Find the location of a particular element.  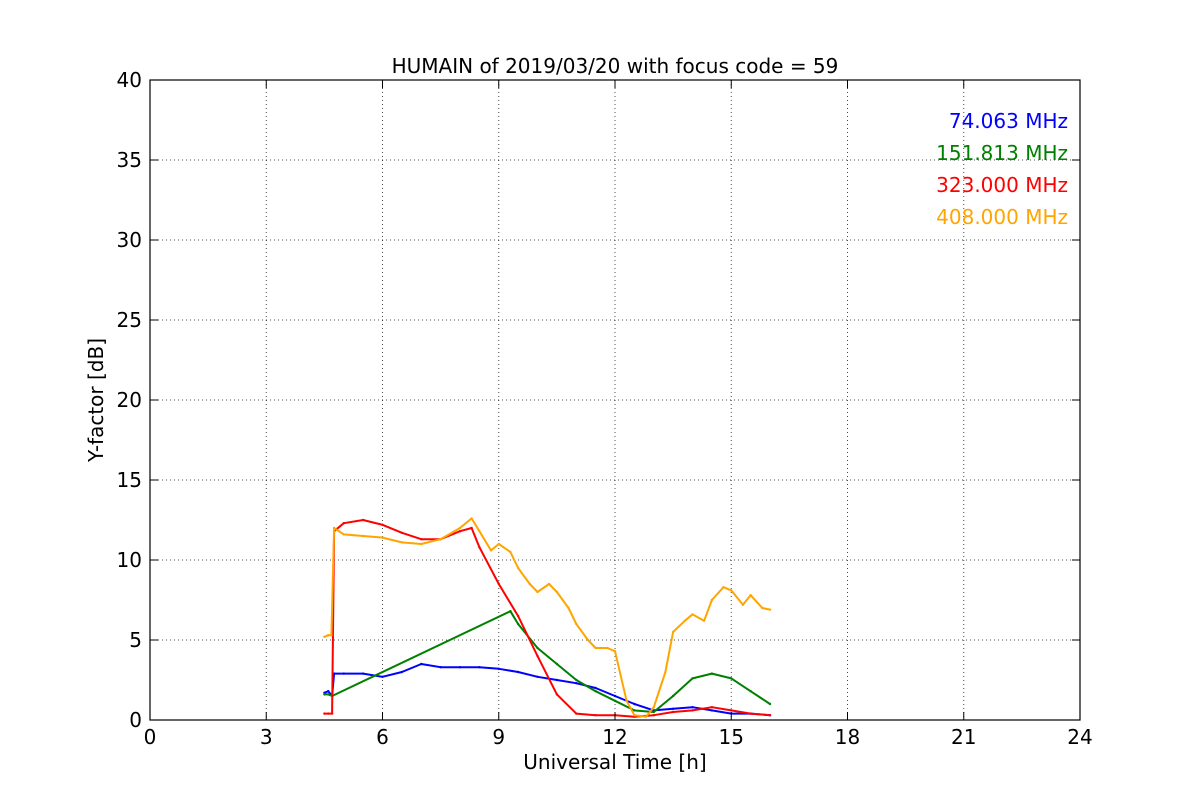

y-tick-label: 20 is located at coordinates (129, 400).